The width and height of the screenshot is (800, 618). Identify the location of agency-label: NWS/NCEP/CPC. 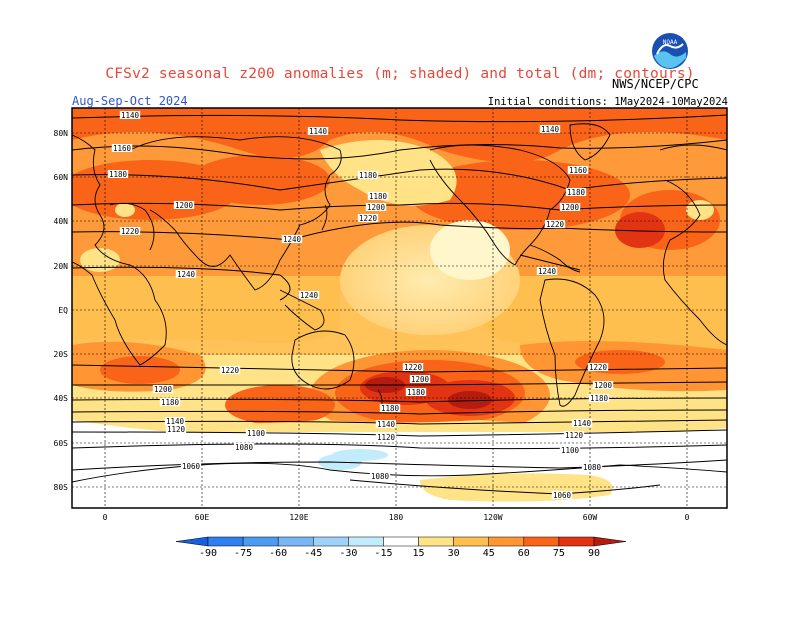
(655, 84).